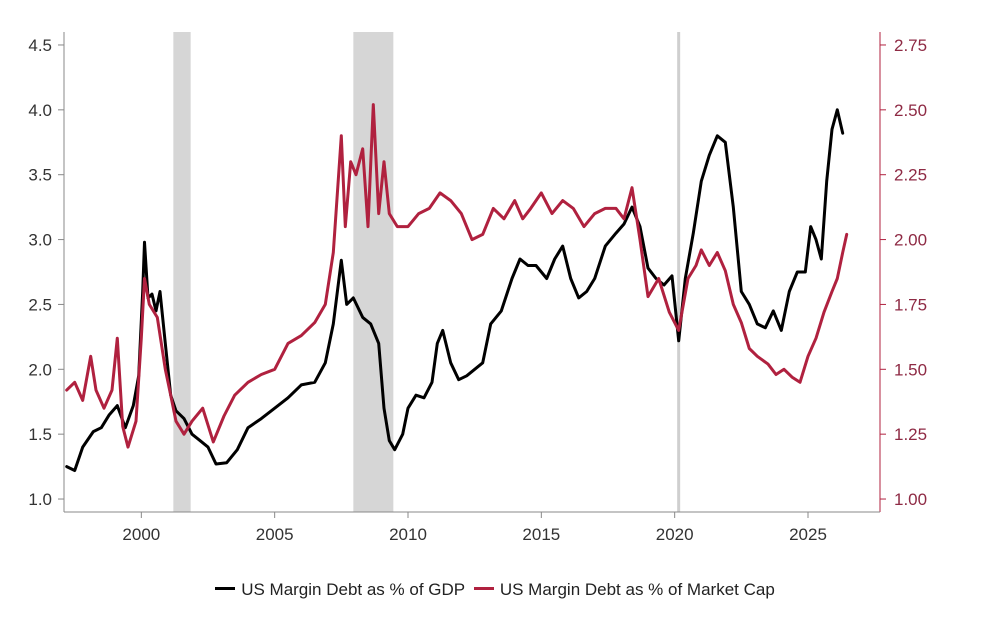 The height and width of the screenshot is (617, 990). What do you see at coordinates (40, 175) in the screenshot?
I see `left-tick-label-5: 3.5` at bounding box center [40, 175].